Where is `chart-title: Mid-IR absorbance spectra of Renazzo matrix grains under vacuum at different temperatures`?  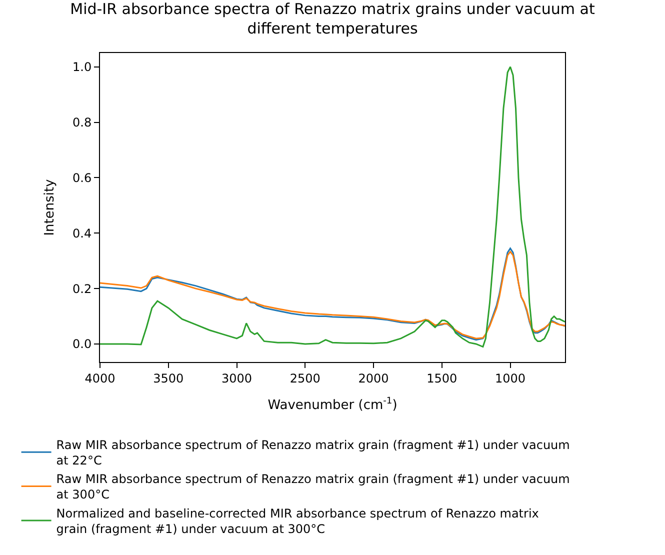
chart-title: Mid-IR absorbance spectra of Renazzo matrix grains under vacuum at different temperatures is located at coordinates (332, 19).